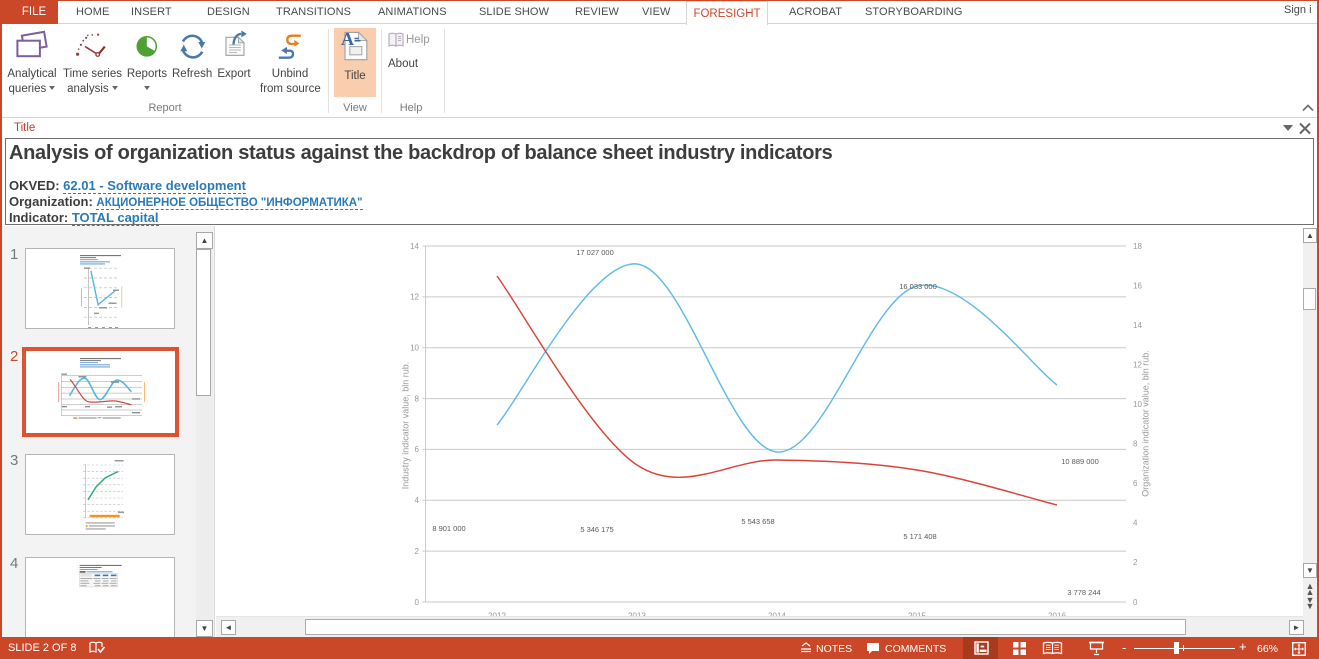  What do you see at coordinates (406, 426) in the screenshot?
I see `svg-text:Industry indicator value, bln: Industry indicator value, bln rub.` at bounding box center [406, 426].